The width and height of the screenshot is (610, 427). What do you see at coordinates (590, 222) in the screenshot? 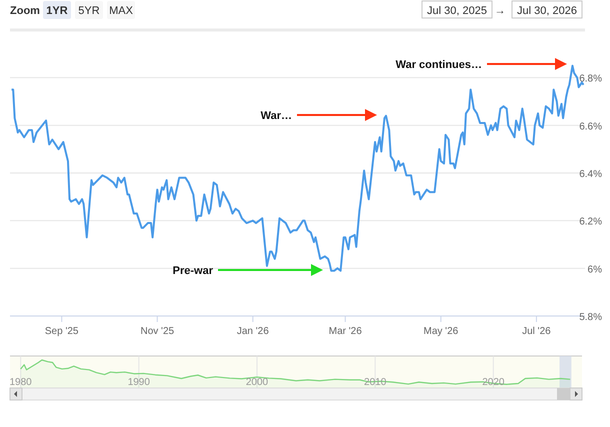
I see `y-tick-label: 6.2%` at bounding box center [590, 222].